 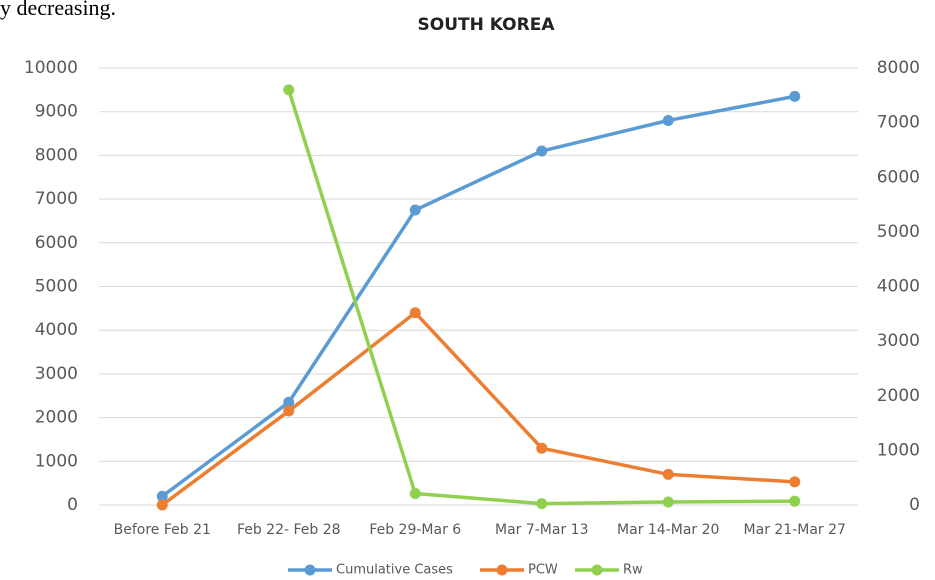 What do you see at coordinates (668, 530) in the screenshot?
I see `x-tick-label: Mar 14-Mar 20` at bounding box center [668, 530].